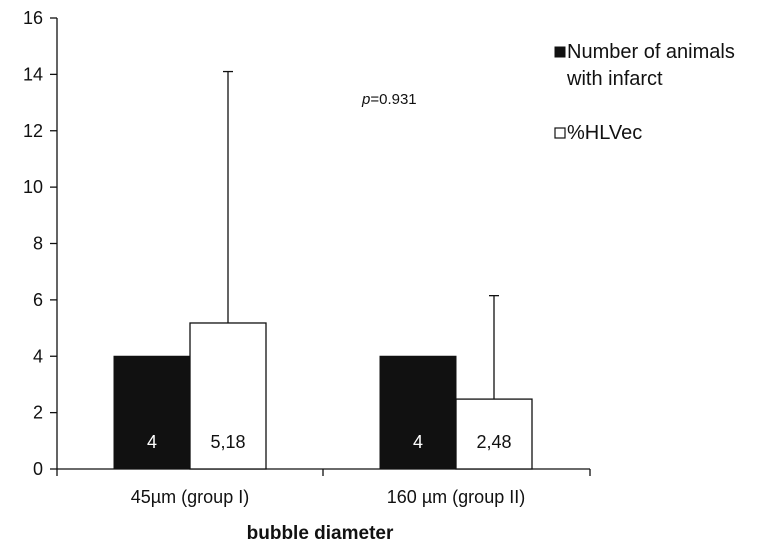 This screenshot has width=759, height=551. Describe the element at coordinates (493, 442) in the screenshot. I see `bar-value-label: 2,48` at that location.